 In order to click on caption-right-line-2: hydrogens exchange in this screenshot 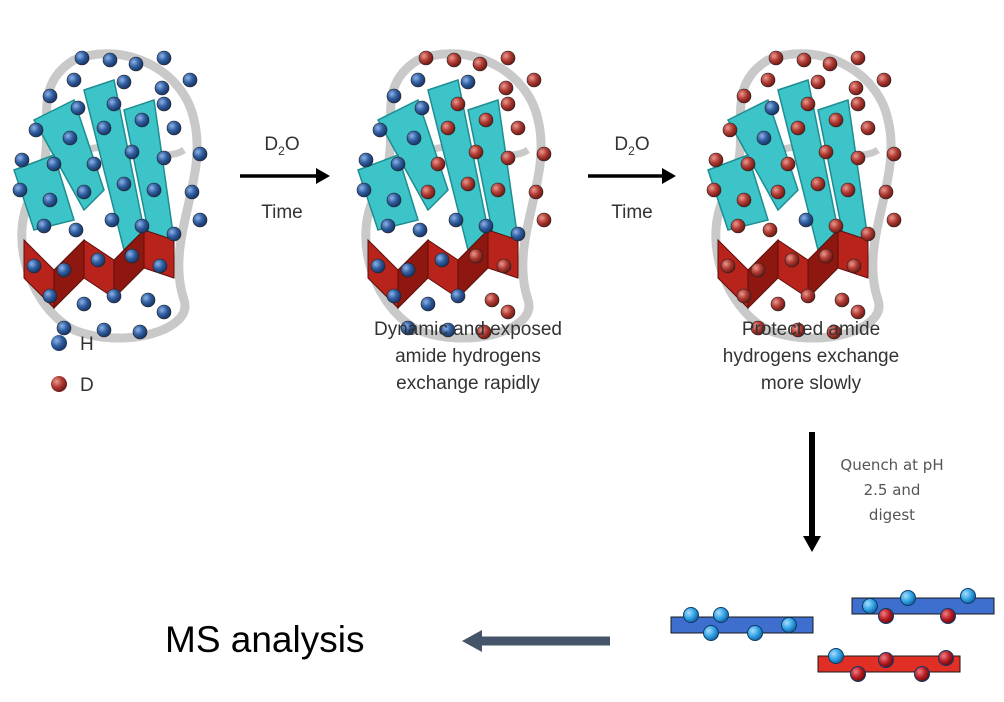, I will do `click(811, 356)`.